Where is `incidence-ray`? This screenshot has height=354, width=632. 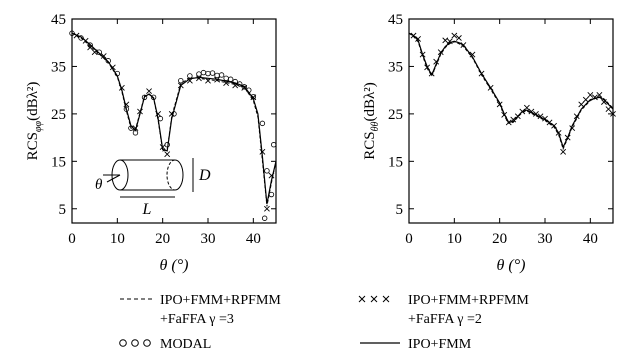
incidence-ray is located at coordinates (113, 178).